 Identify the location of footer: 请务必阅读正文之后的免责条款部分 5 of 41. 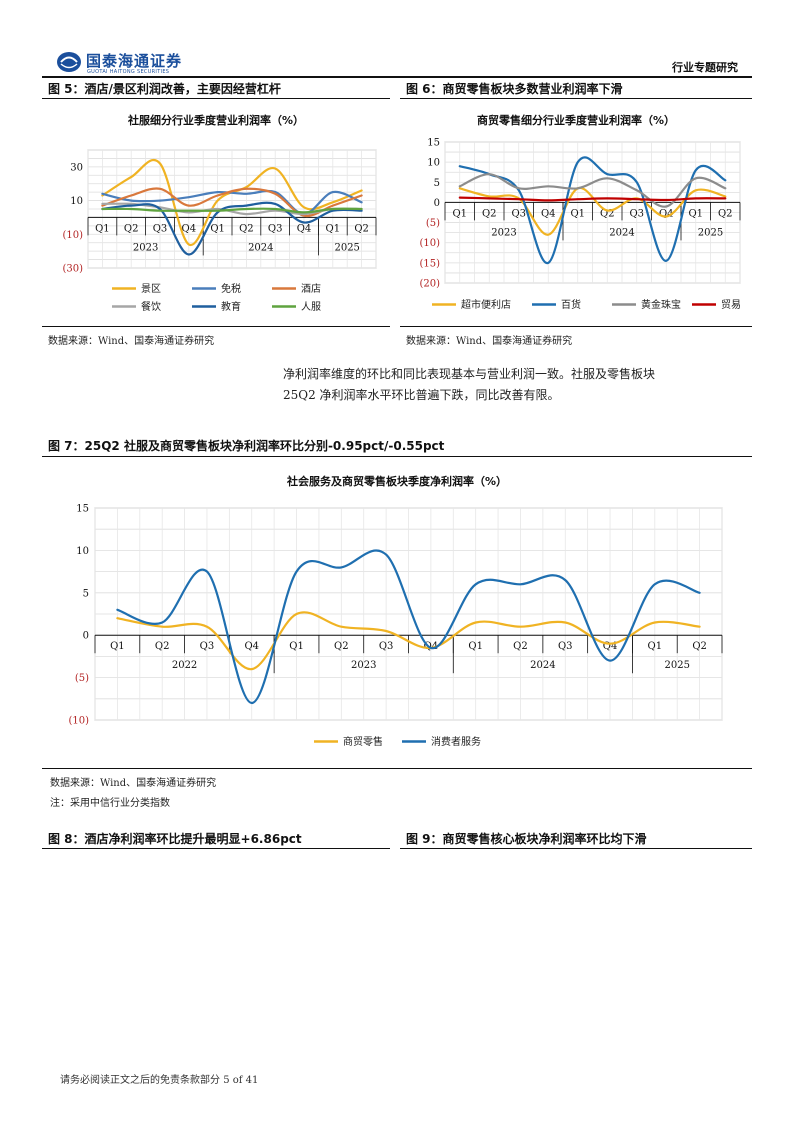
(159, 1078).